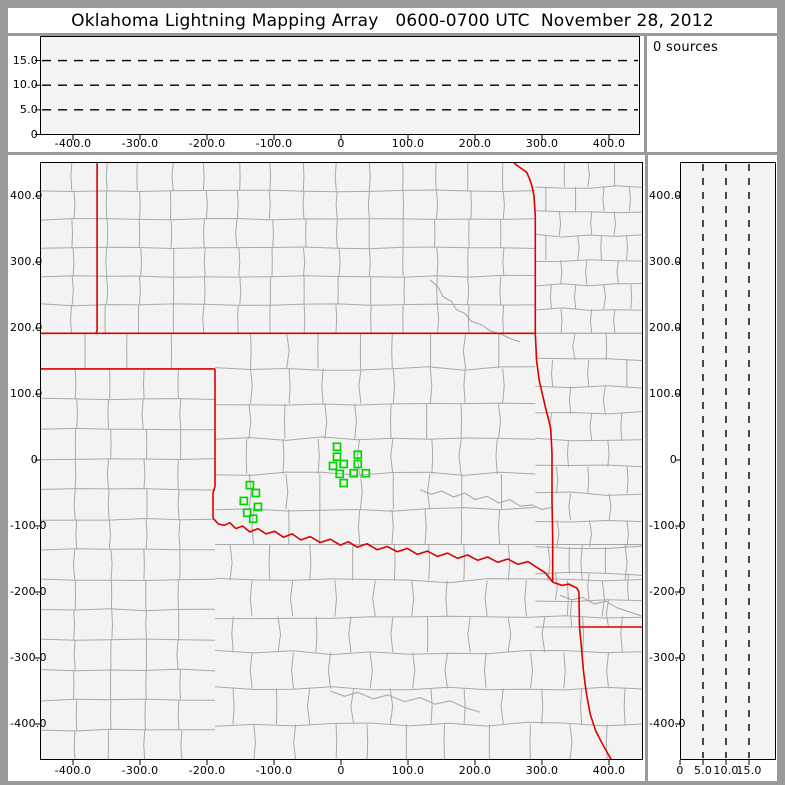 The height and width of the screenshot is (785, 785). I want to click on state-border-red-river, so click(383, 550).